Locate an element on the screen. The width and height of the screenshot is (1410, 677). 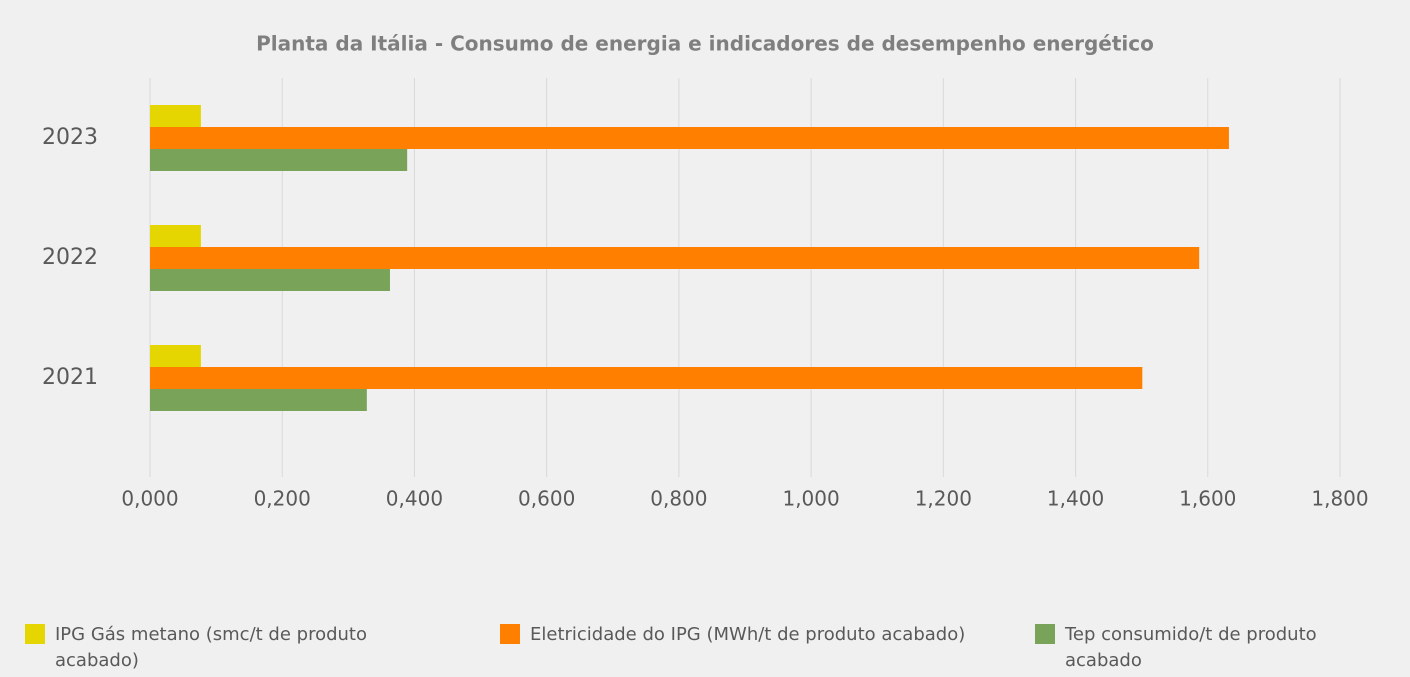
x-tick-label: 1,800 is located at coordinates (1339, 499).